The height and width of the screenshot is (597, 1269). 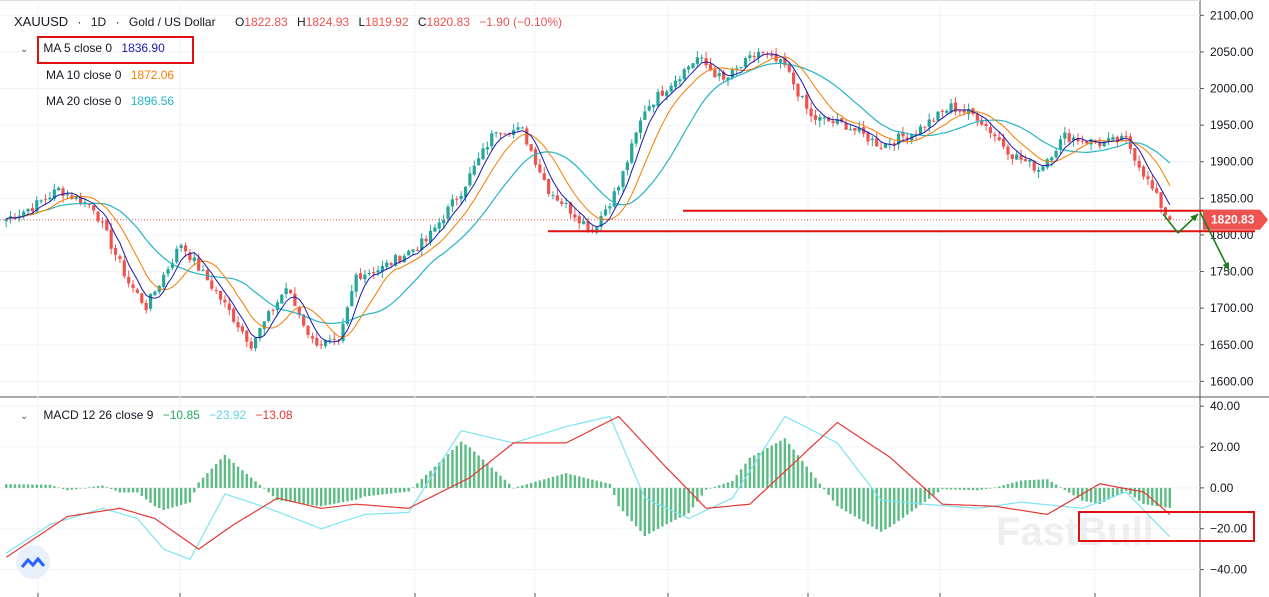 I want to click on macd-hist-value: −10.85, so click(x=181, y=415).